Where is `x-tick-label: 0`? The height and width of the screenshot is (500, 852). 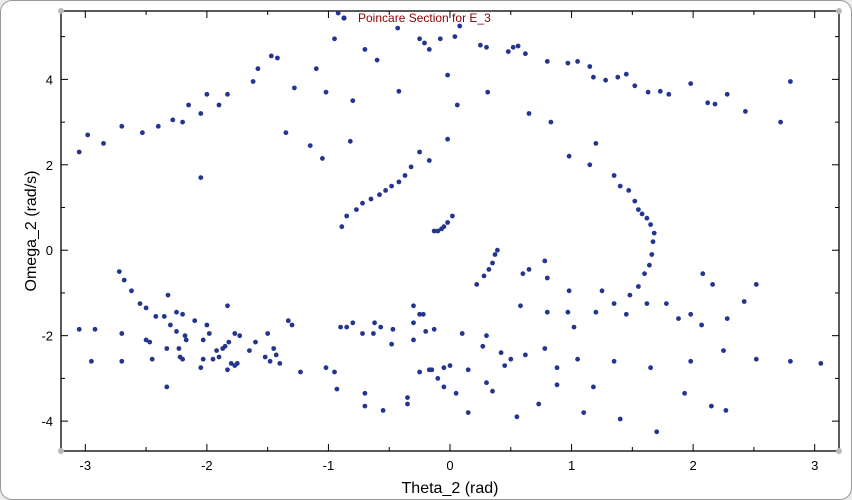 x-tick-label: 0 is located at coordinates (449, 465).